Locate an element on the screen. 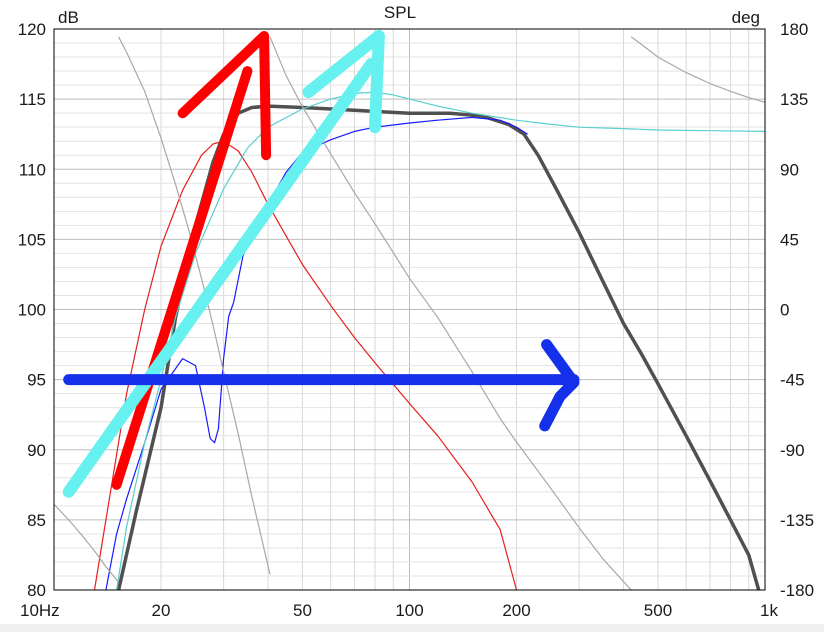  x-tick-label: 200 is located at coordinates (516, 610).